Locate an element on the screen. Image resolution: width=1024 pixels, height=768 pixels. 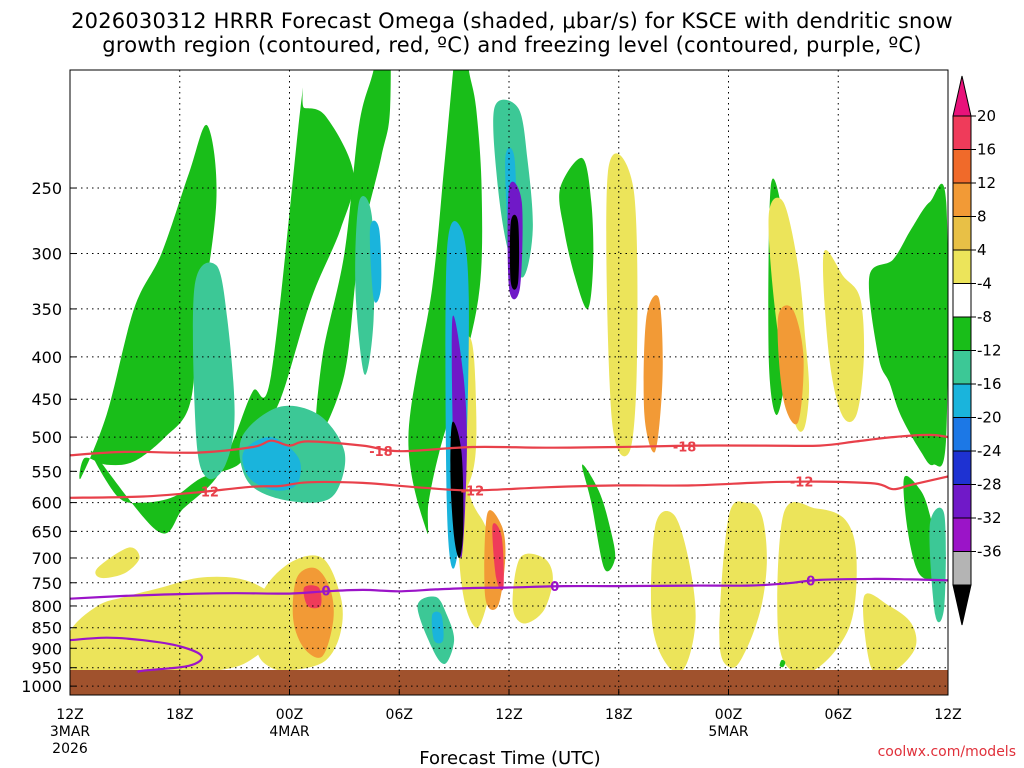
colorbar-top-arrow is located at coordinates (962, 96).